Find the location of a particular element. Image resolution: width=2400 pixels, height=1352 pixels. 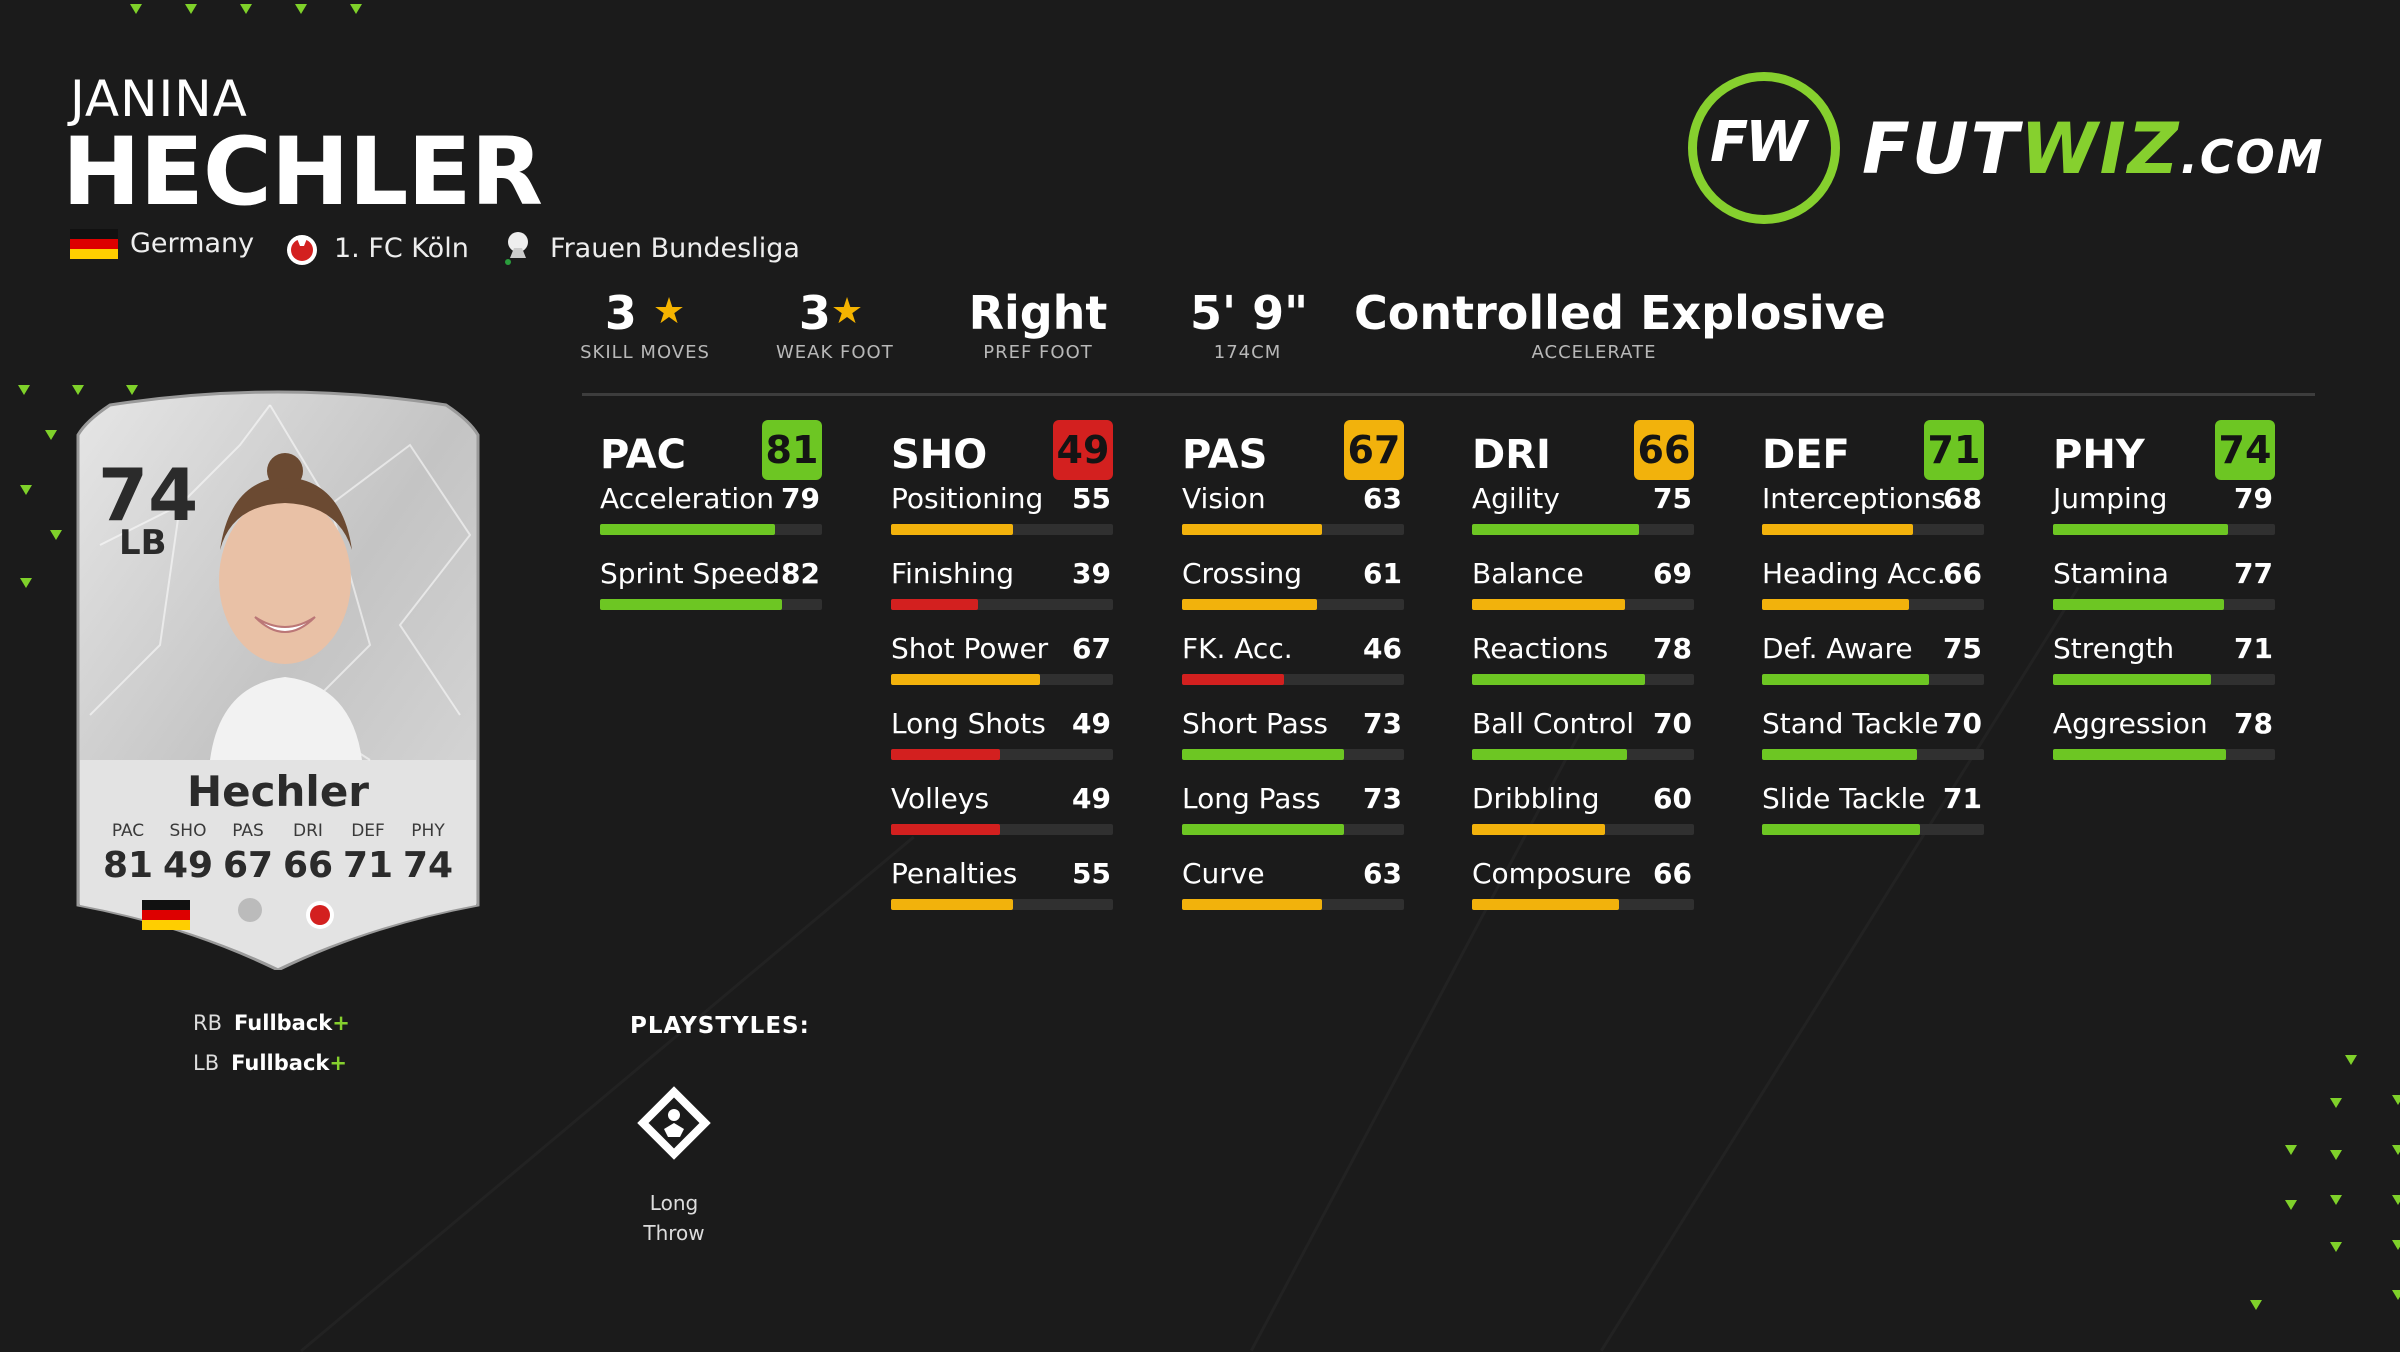

stat-name: Penalties is located at coordinates (954, 873).